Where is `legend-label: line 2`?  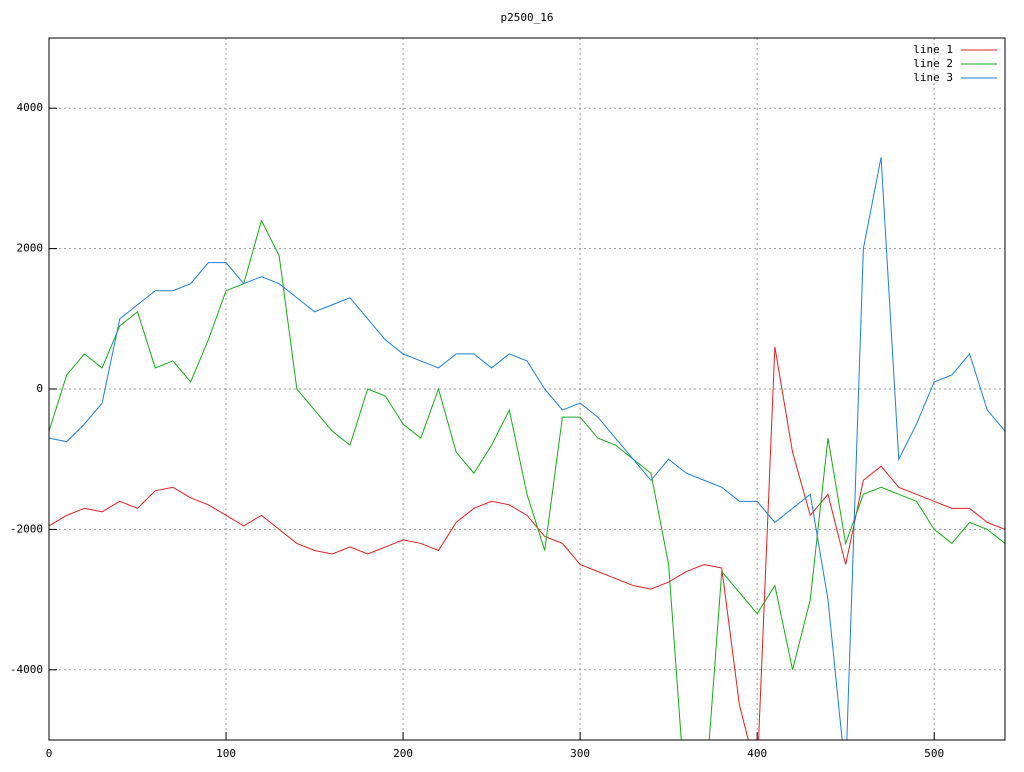 legend-label: line 2 is located at coordinates (933, 63).